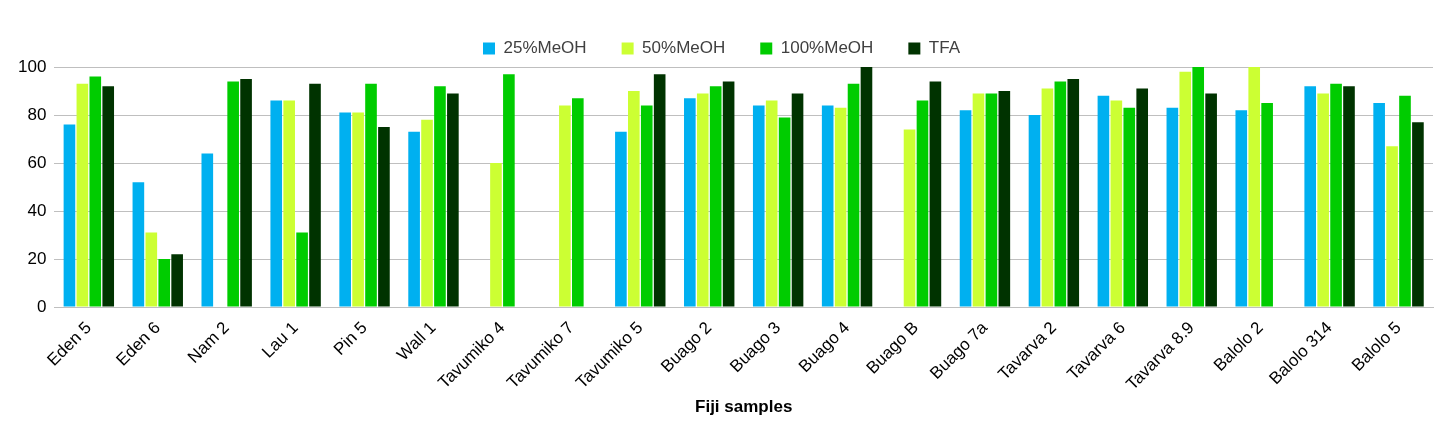  What do you see at coordinates (944, 48) in the screenshot?
I see `legend-label: TFA` at bounding box center [944, 48].